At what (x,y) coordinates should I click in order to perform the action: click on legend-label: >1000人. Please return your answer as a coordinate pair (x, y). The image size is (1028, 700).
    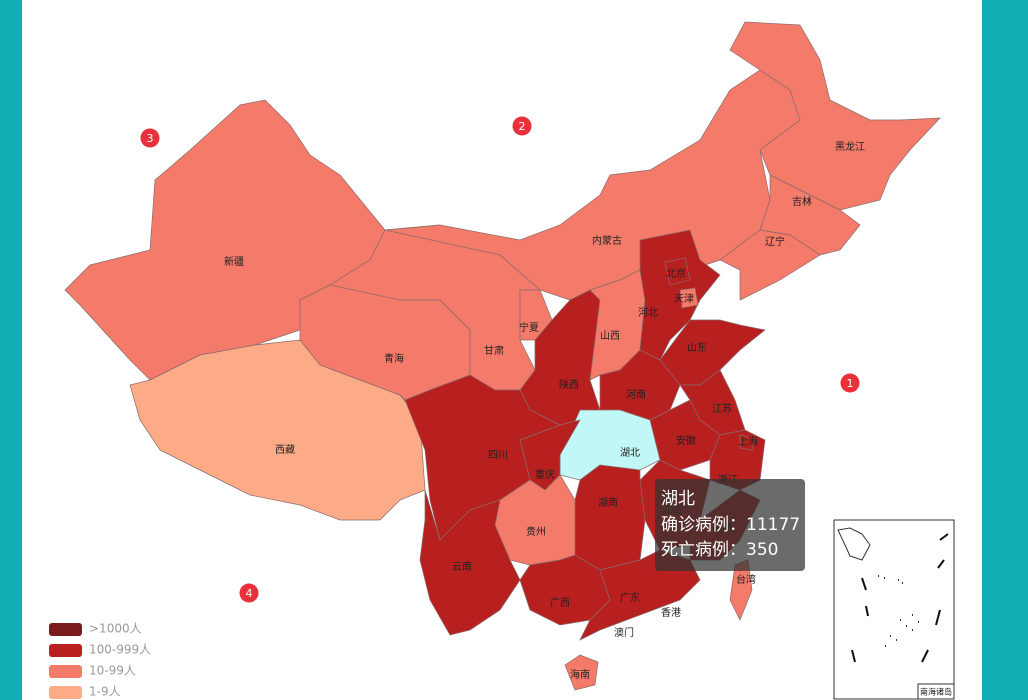
    Looking at the image, I should click on (115, 629).